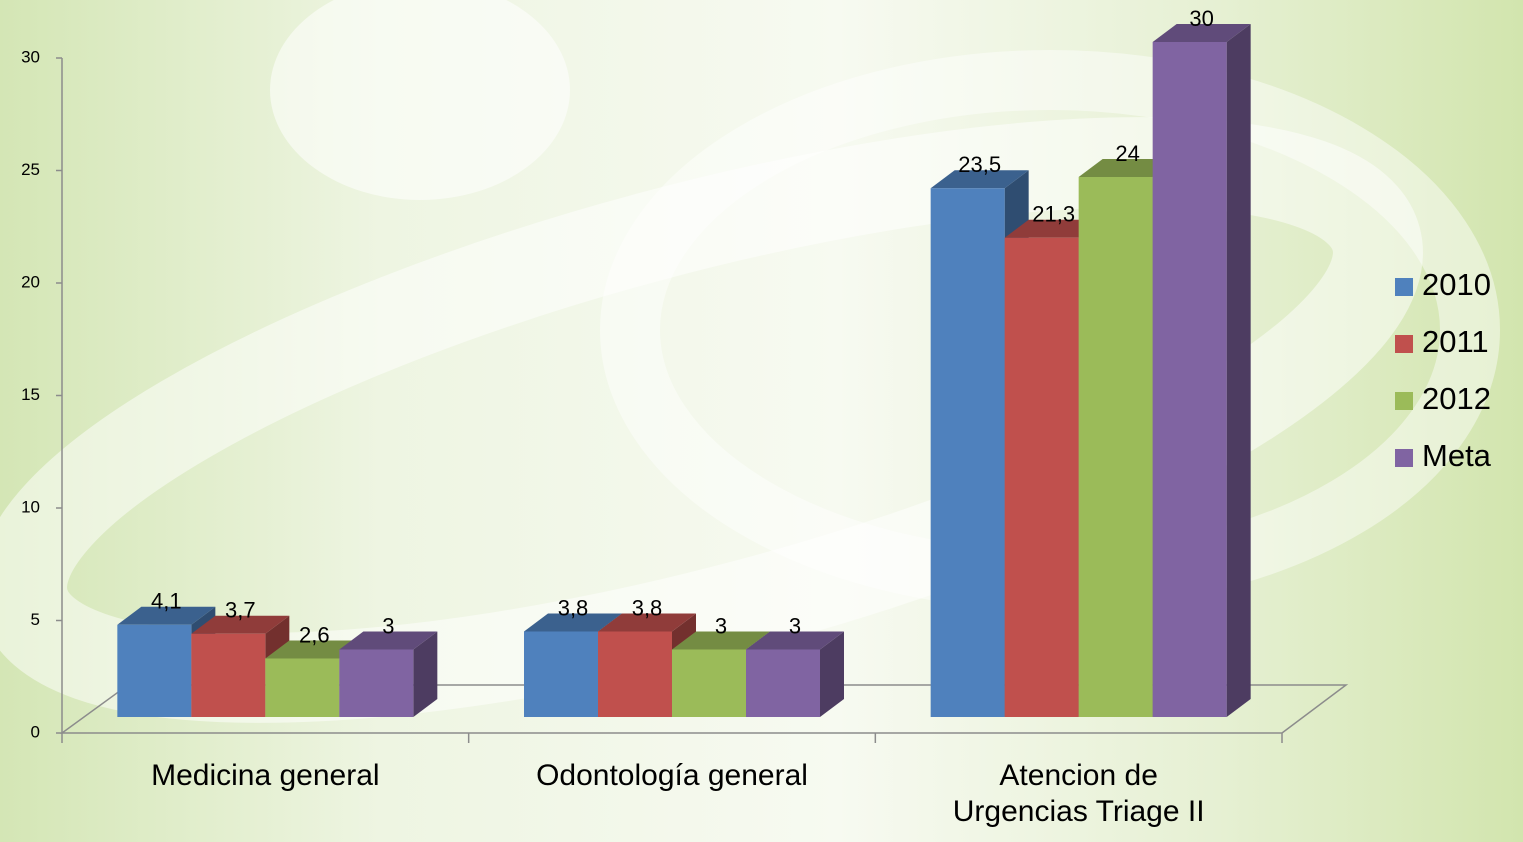  What do you see at coordinates (1078, 793) in the screenshot?
I see `x-tick-label: Atencion de Urgencias Triage II` at bounding box center [1078, 793].